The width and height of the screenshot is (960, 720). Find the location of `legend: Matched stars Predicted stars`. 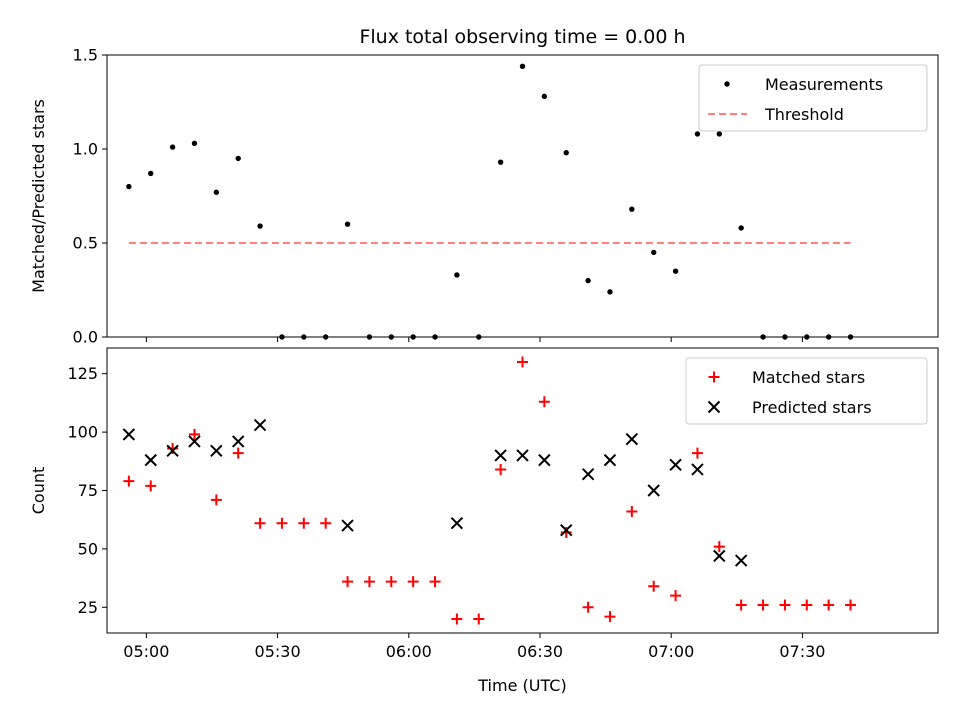

legend: Matched stars Predicted stars is located at coordinates (806, 391).